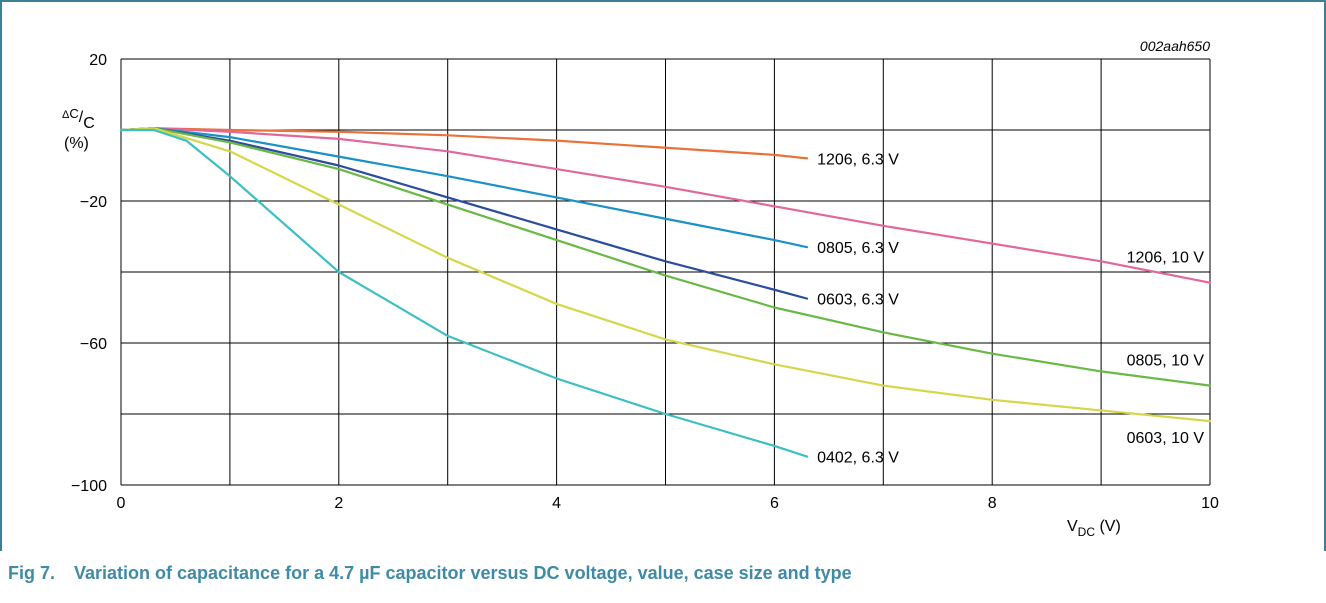  Describe the element at coordinates (858, 300) in the screenshot. I see `series-label: 0603, 6.3 V` at that location.